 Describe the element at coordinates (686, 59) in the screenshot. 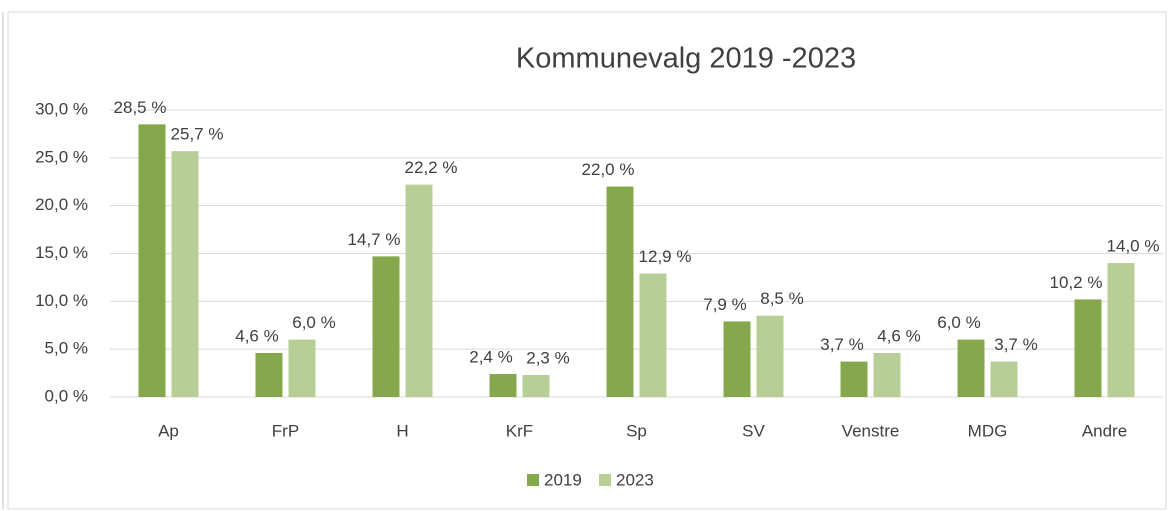

I see `chart-title: Kommunevalg 2019 -2023` at that location.